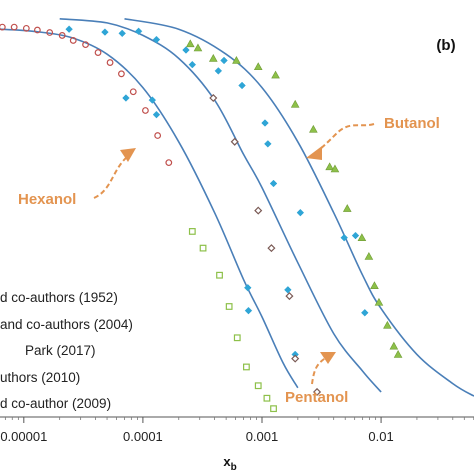  What do you see at coordinates (445, 45) in the screenshot?
I see `panel-label: (b)` at bounding box center [445, 45].